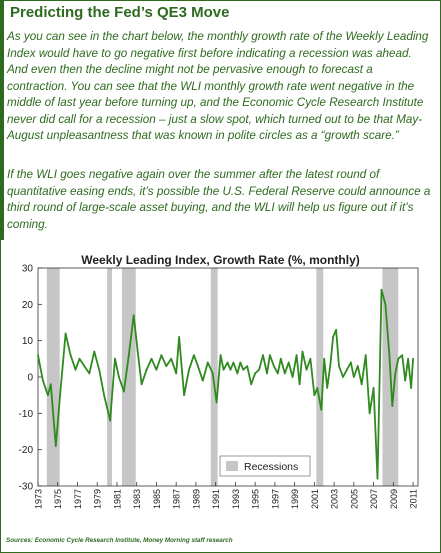 Image resolution: width=441 pixels, height=553 pixels. What do you see at coordinates (275, 499) in the screenshot?
I see `x-tick-label: 1997` at bounding box center [275, 499].